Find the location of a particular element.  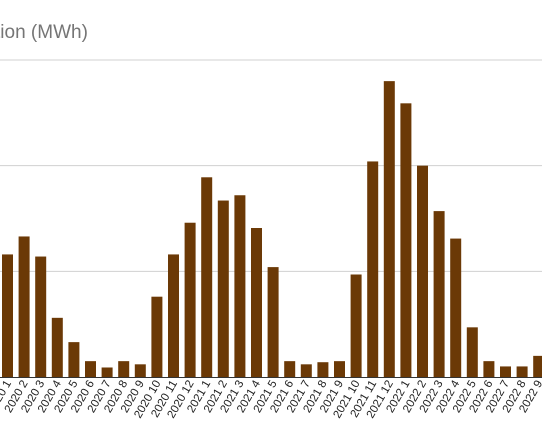

chart-title: tion (MWh) is located at coordinates (44, 32).